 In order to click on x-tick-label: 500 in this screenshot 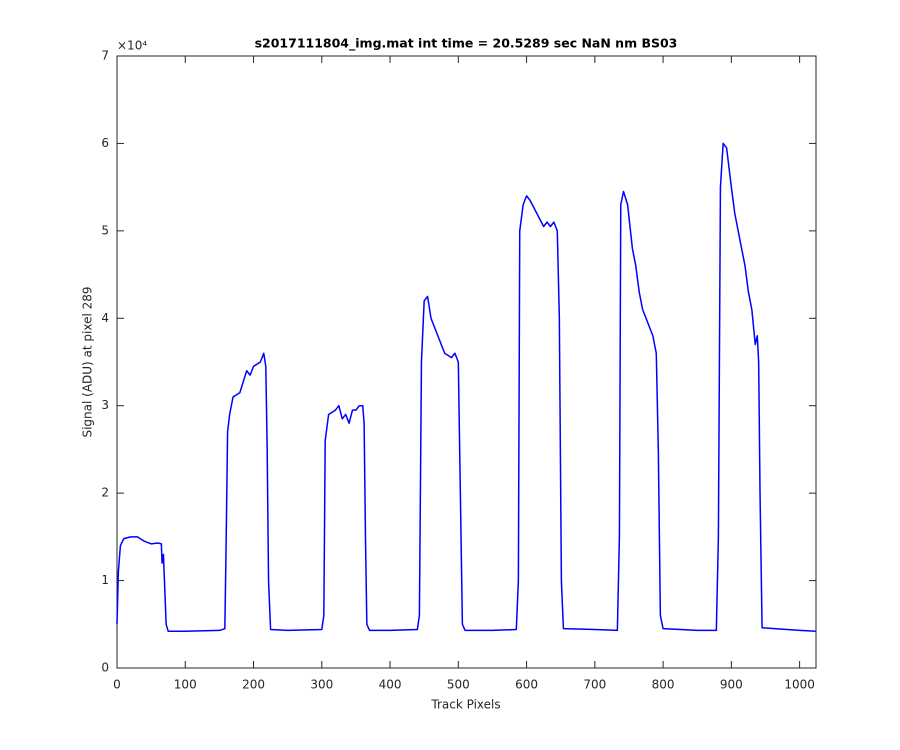, I will do `click(458, 685)`.